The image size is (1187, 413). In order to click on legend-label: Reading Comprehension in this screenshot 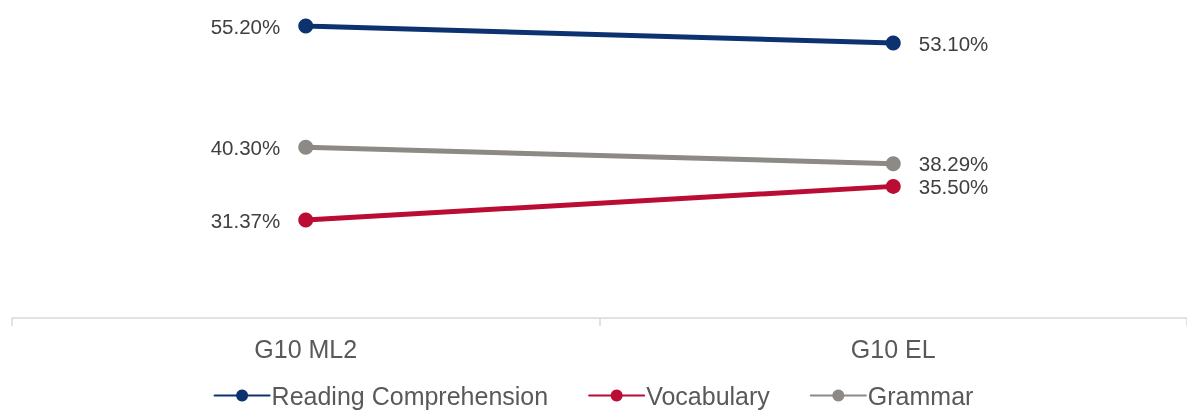, I will do `click(410, 395)`.